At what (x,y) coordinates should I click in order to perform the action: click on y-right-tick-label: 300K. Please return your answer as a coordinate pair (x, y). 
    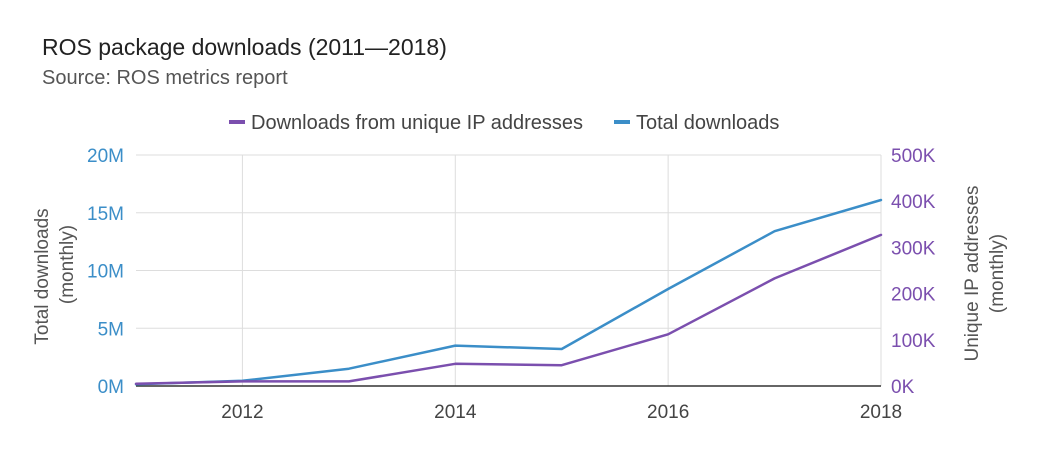
    Looking at the image, I should click on (913, 248).